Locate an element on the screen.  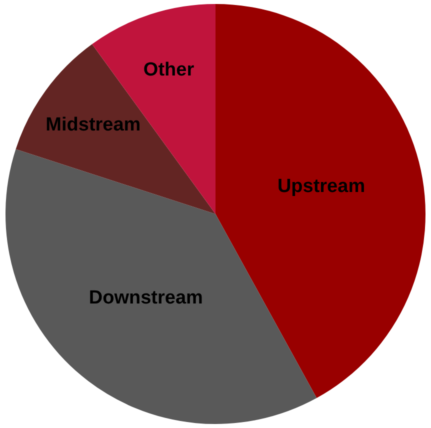
slice-label: Other is located at coordinates (169, 69).